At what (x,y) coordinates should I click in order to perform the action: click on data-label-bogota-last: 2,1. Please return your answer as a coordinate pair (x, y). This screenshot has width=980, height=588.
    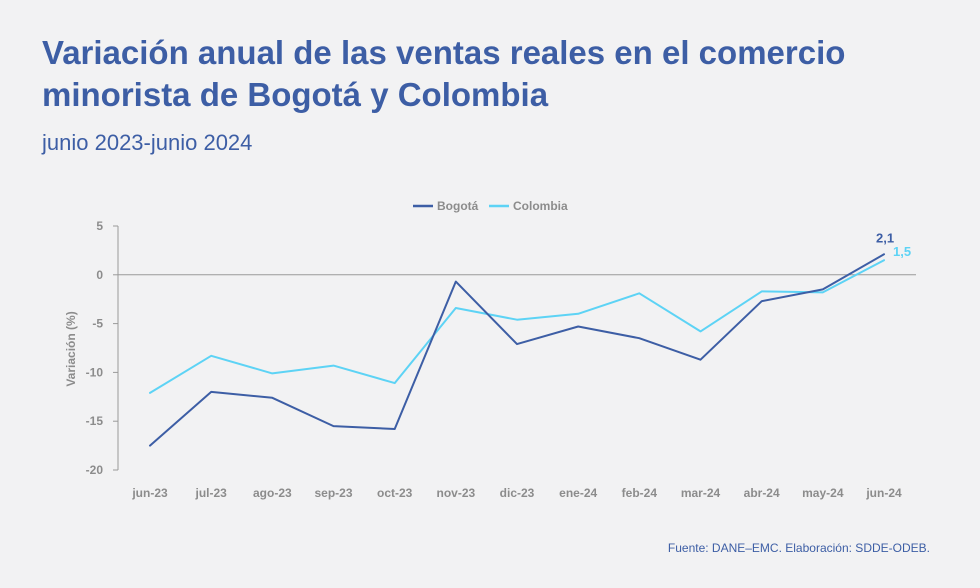
    Looking at the image, I should click on (885, 237).